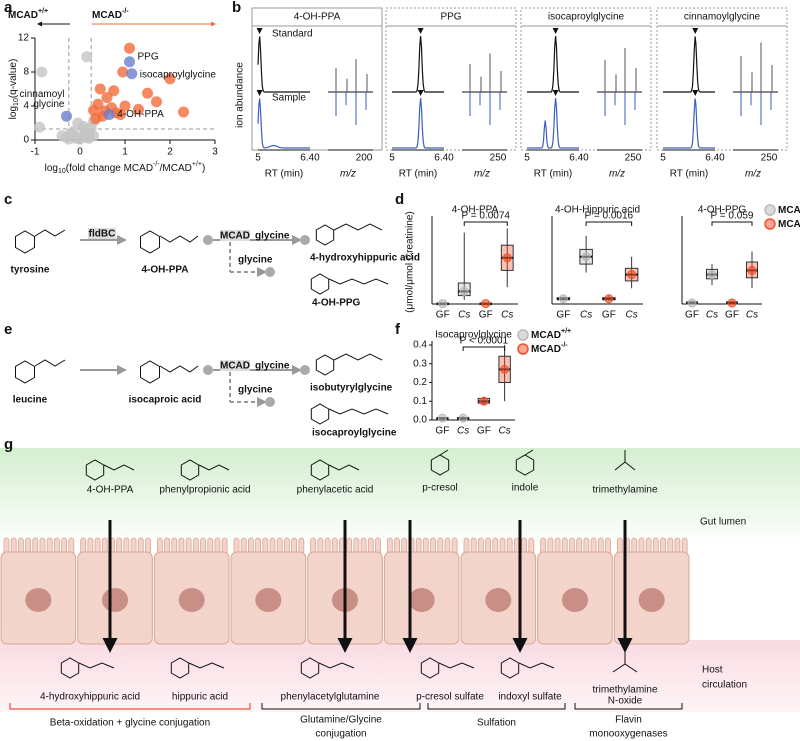 Image resolution: width=800 pixels, height=741 pixels. What do you see at coordinates (240, 95) in the screenshot?
I see `y-axis-label: ion abundance` at bounding box center [240, 95].